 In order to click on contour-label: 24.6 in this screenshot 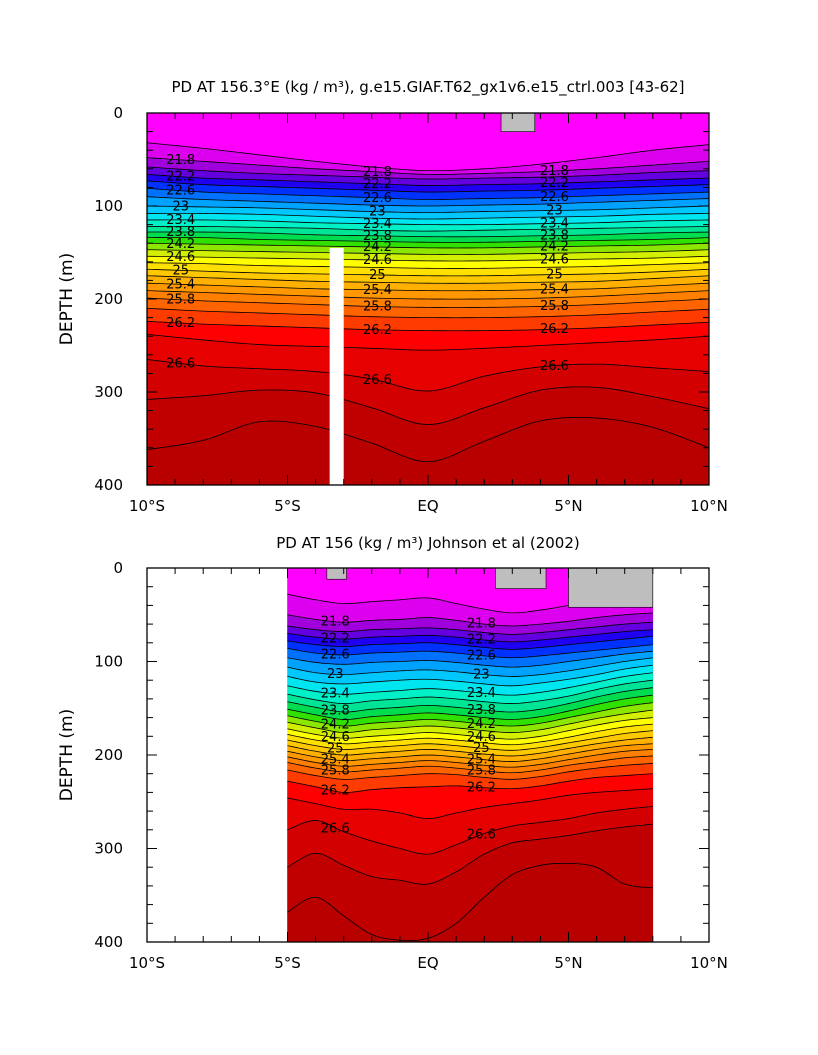, I will do `click(180, 257)`.